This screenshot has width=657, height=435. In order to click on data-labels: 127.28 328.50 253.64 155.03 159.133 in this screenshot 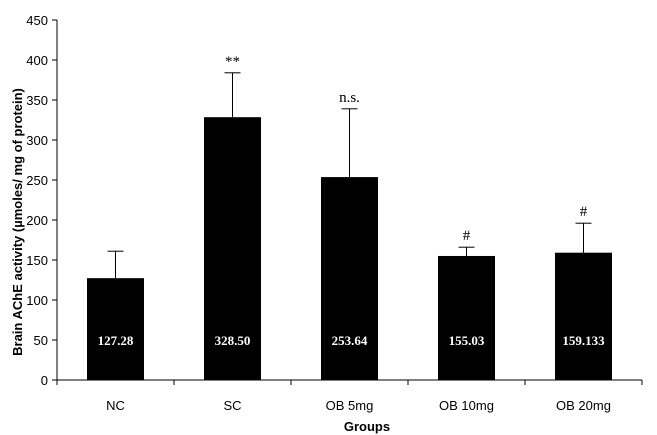, I will do `click(352, 340)`.